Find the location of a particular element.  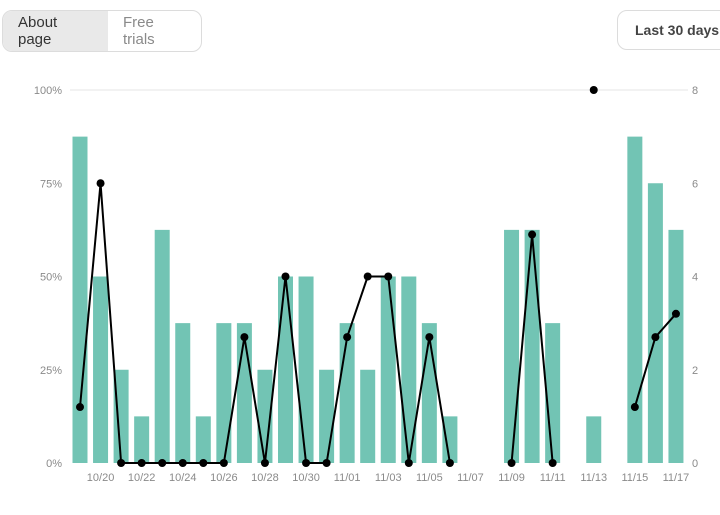

x-tick-label: 10/20 is located at coordinates (101, 478).